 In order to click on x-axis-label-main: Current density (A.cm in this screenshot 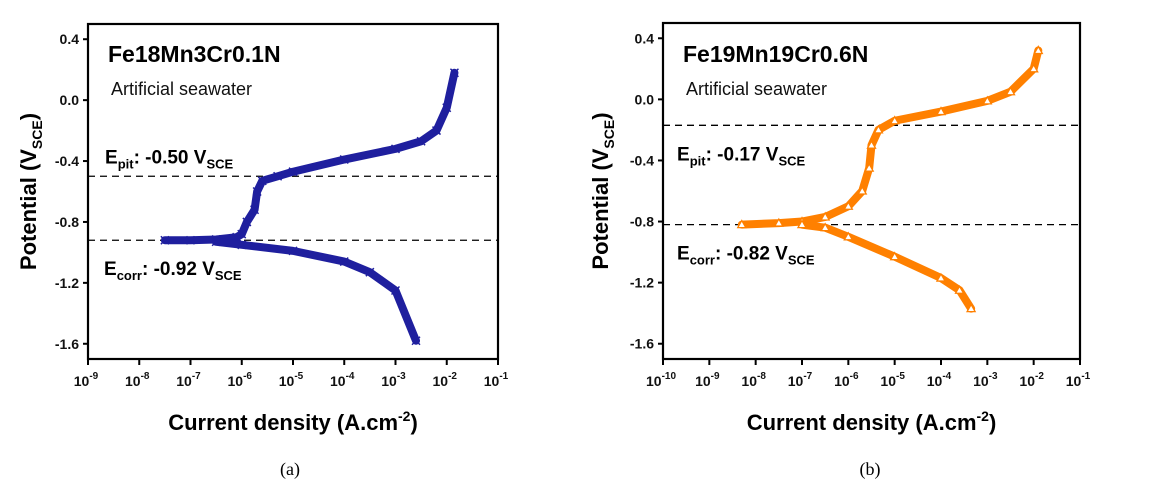, I will do `click(862, 422)`.